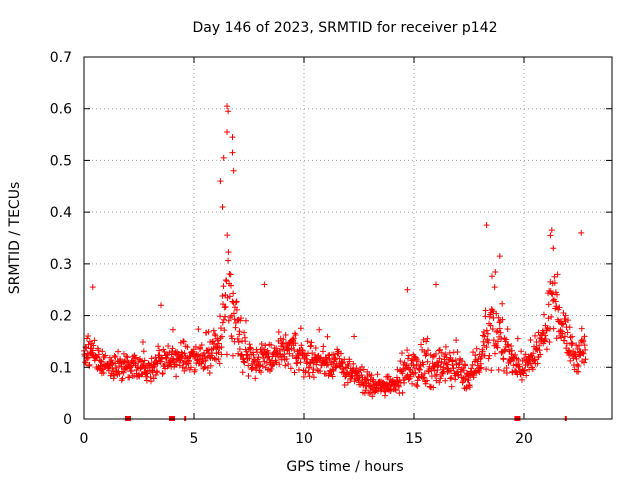 The image size is (640, 480). I want to click on y-axis-label: SRMTID / TECUs, so click(15, 238).